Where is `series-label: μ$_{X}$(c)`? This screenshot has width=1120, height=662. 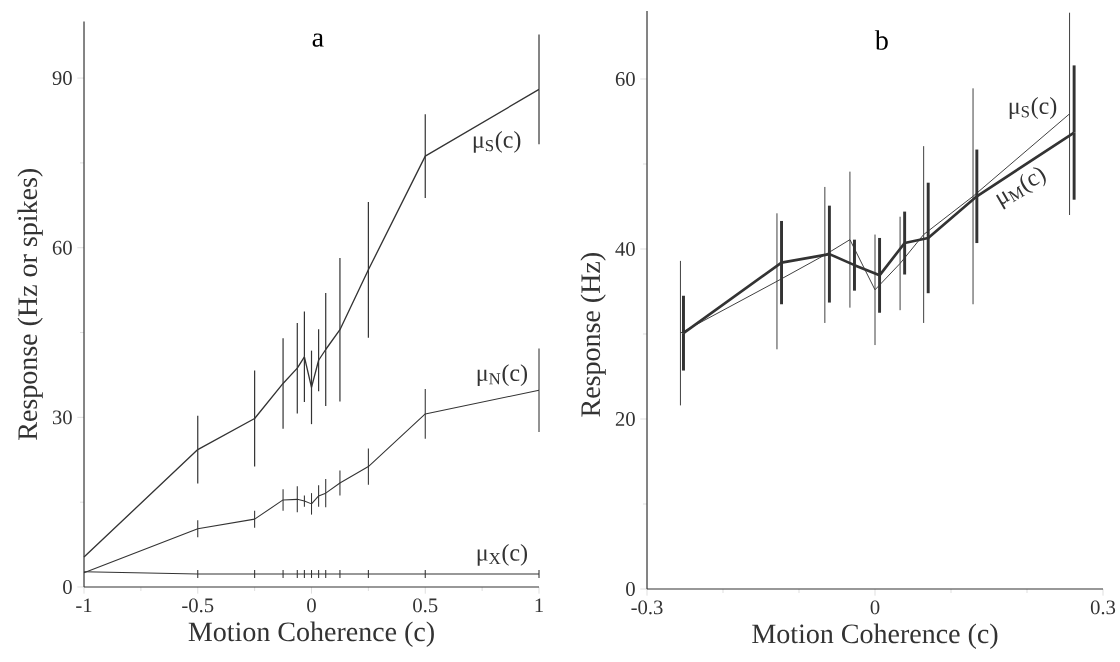
series-label: μ$_{X}$(c) is located at coordinates (502, 554).